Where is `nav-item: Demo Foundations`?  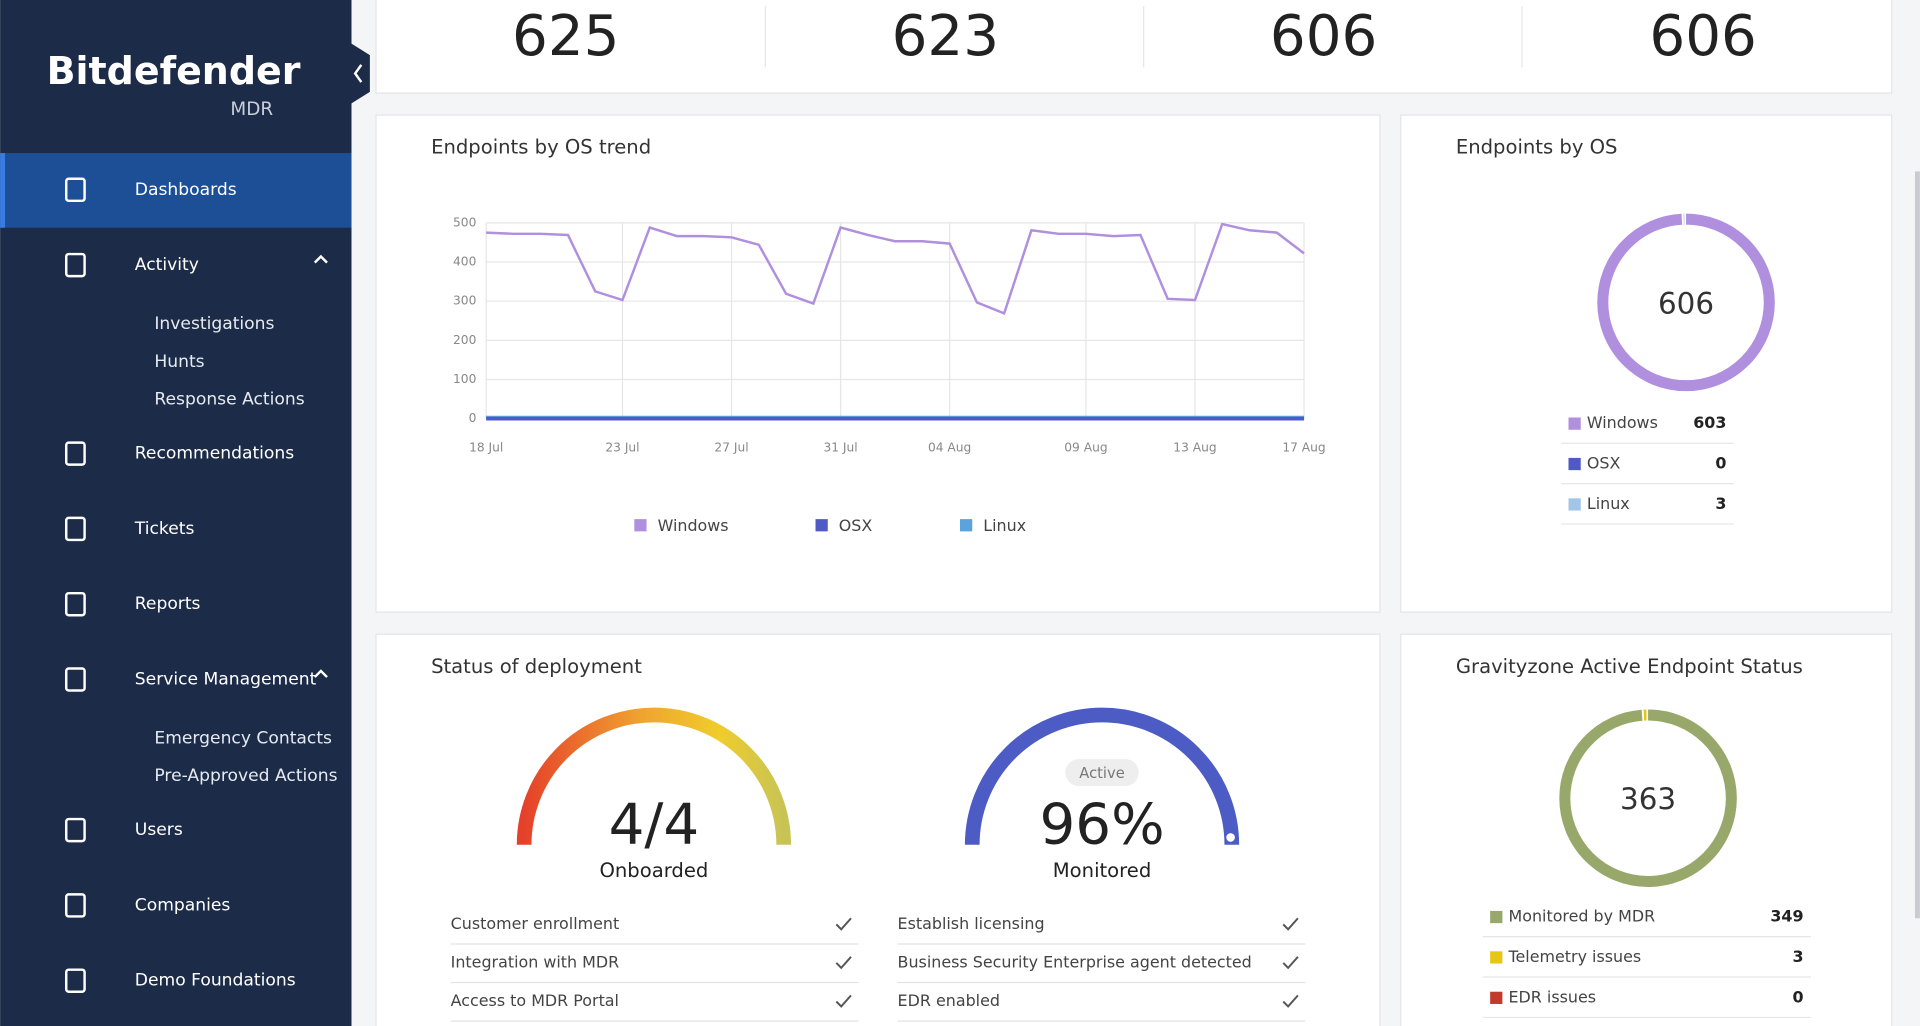 nav-item: Demo Foundations is located at coordinates (215, 981).